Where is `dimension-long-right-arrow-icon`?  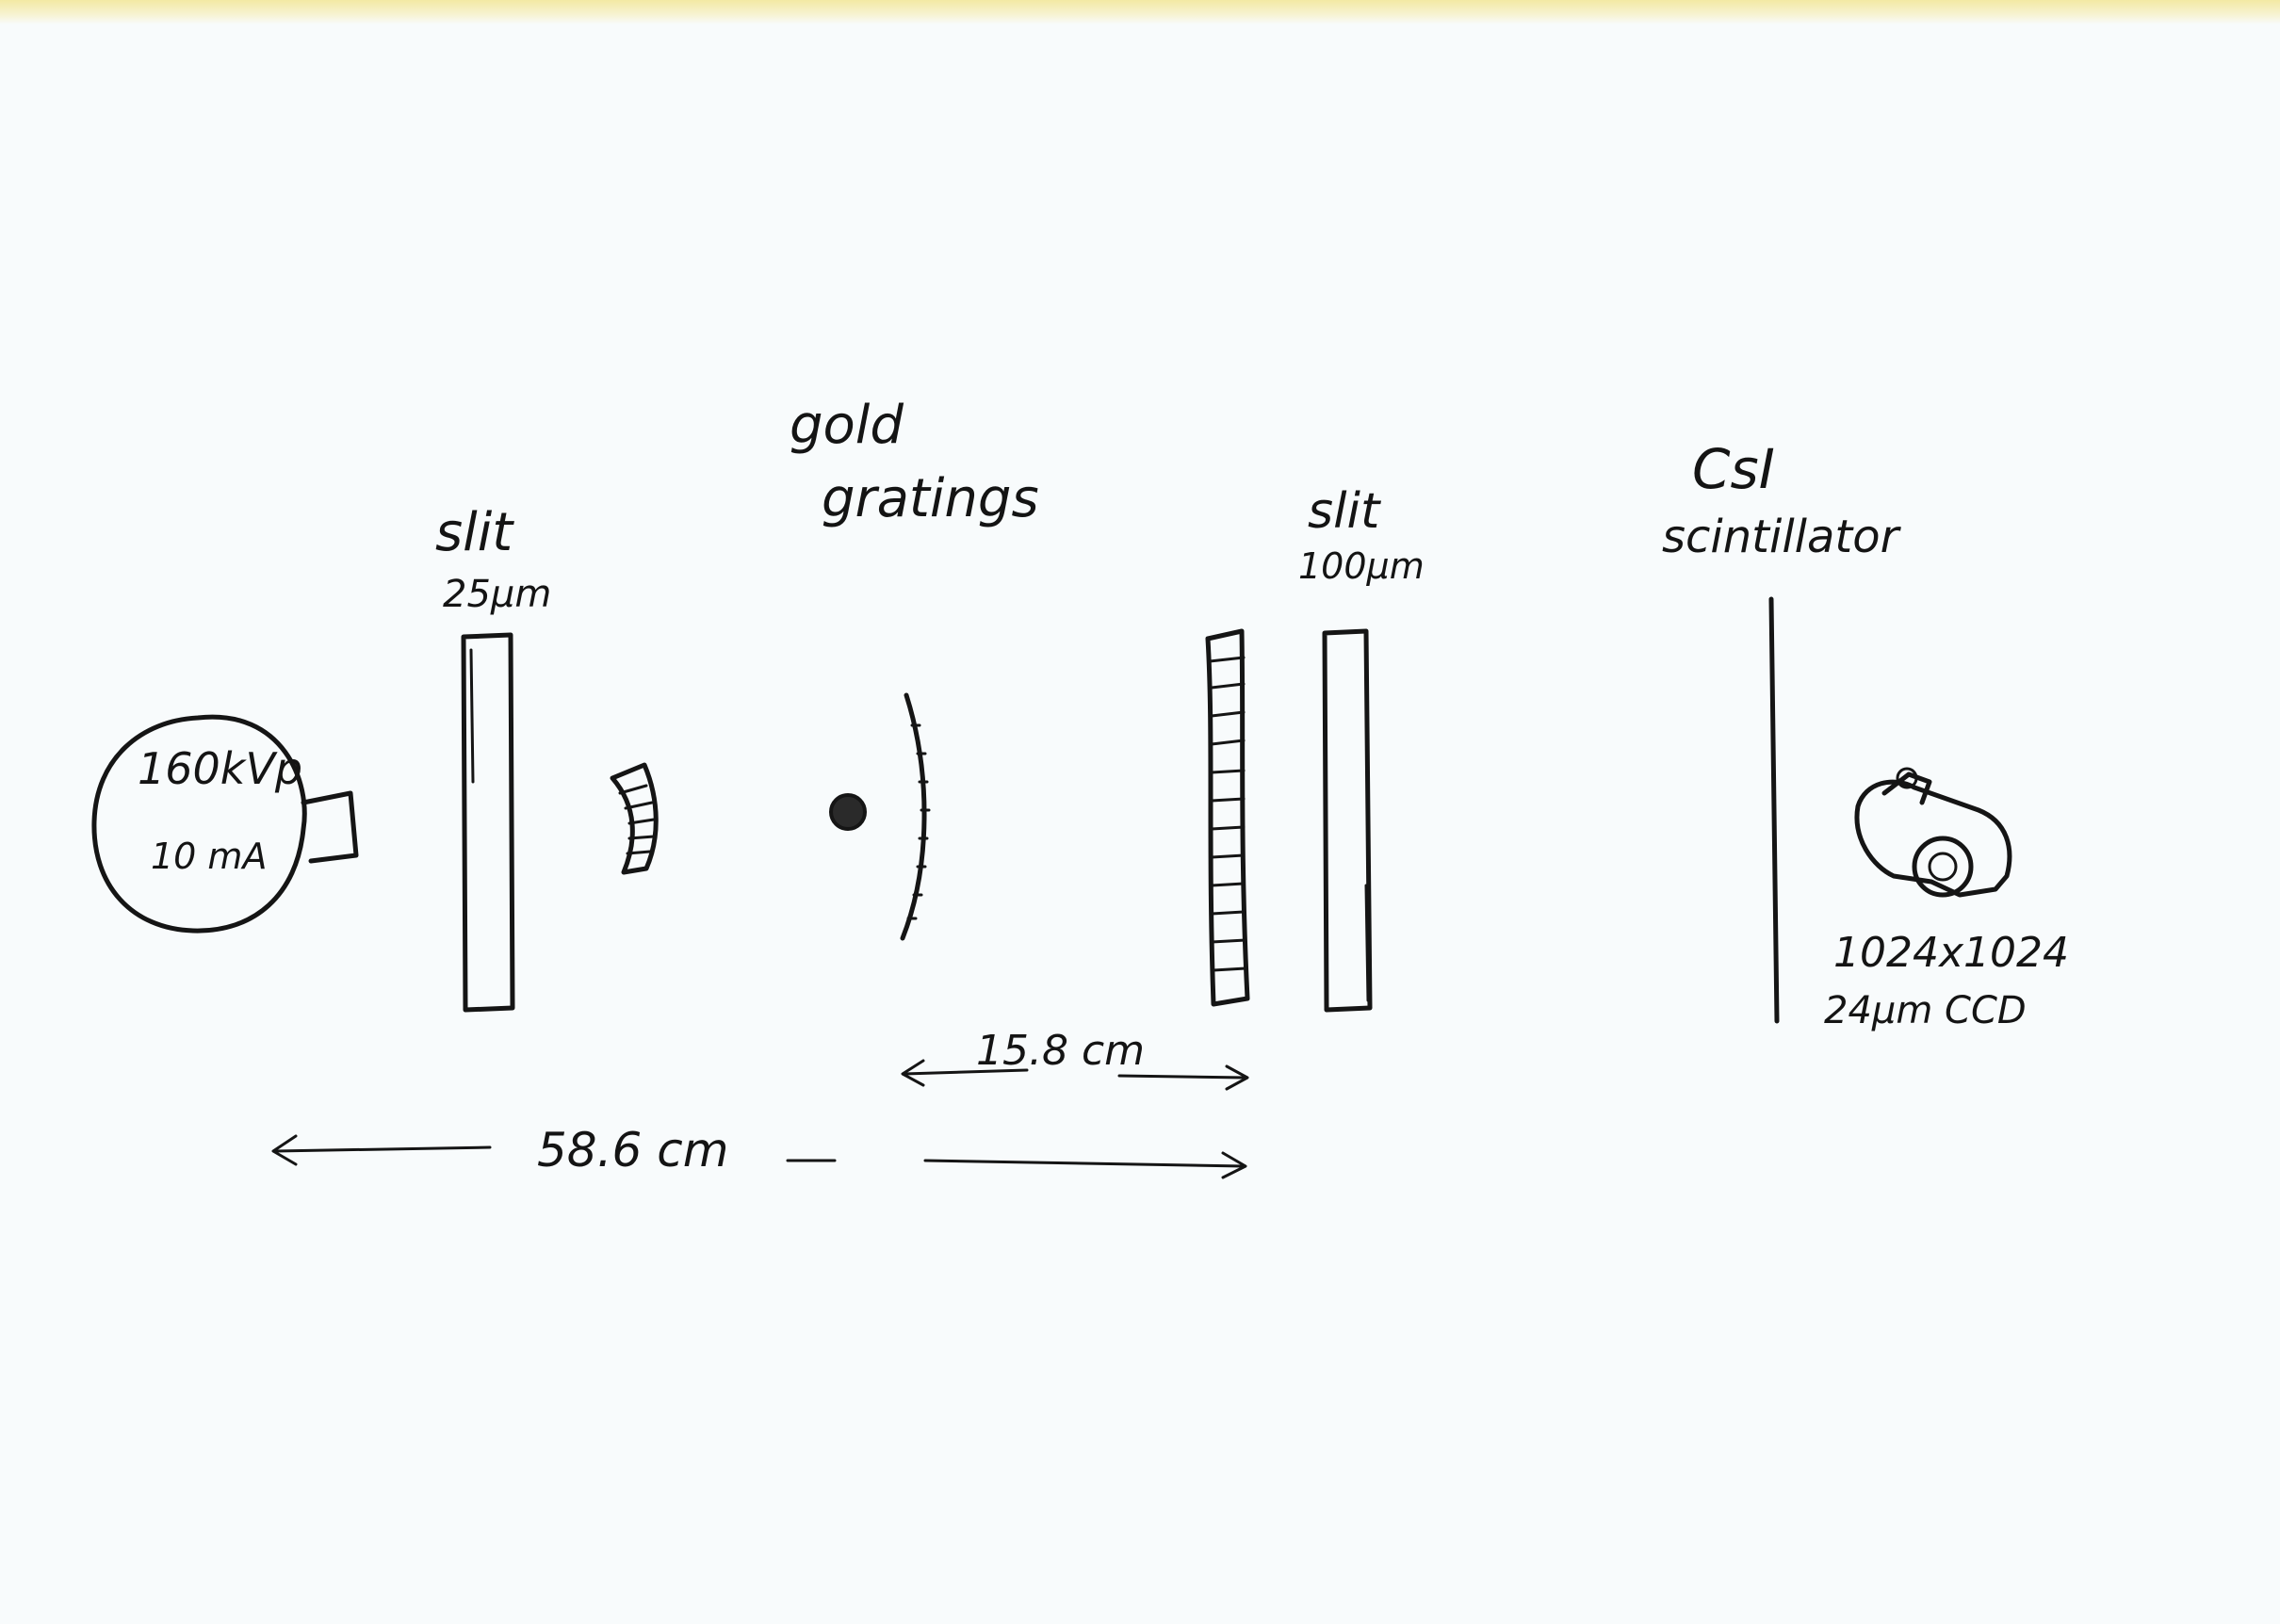 dimension-long-right-arrow-icon is located at coordinates (1234, 1165).